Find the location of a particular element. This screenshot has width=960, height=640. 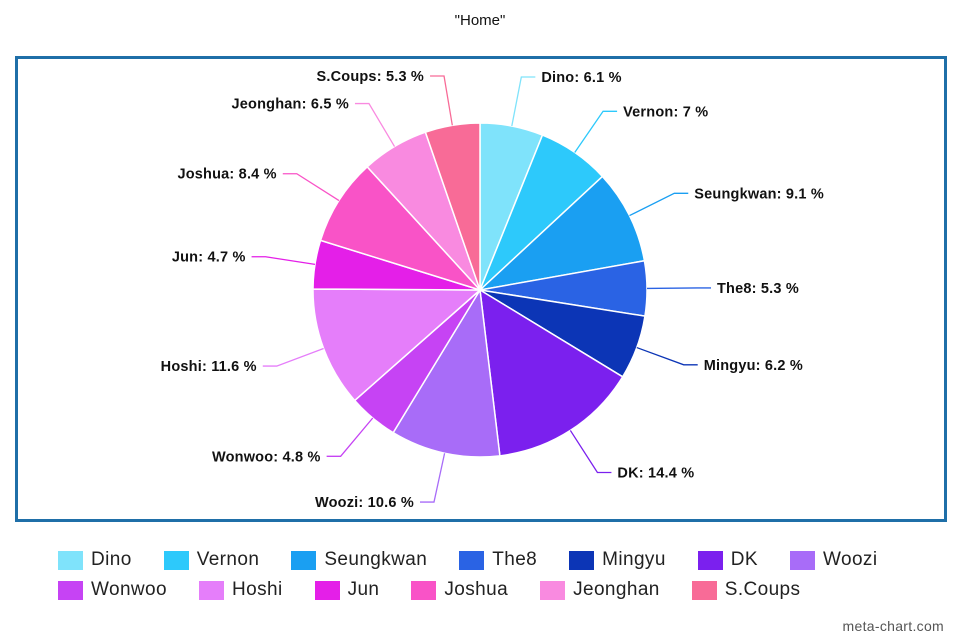

legend-label: Mingyu is located at coordinates (634, 559).